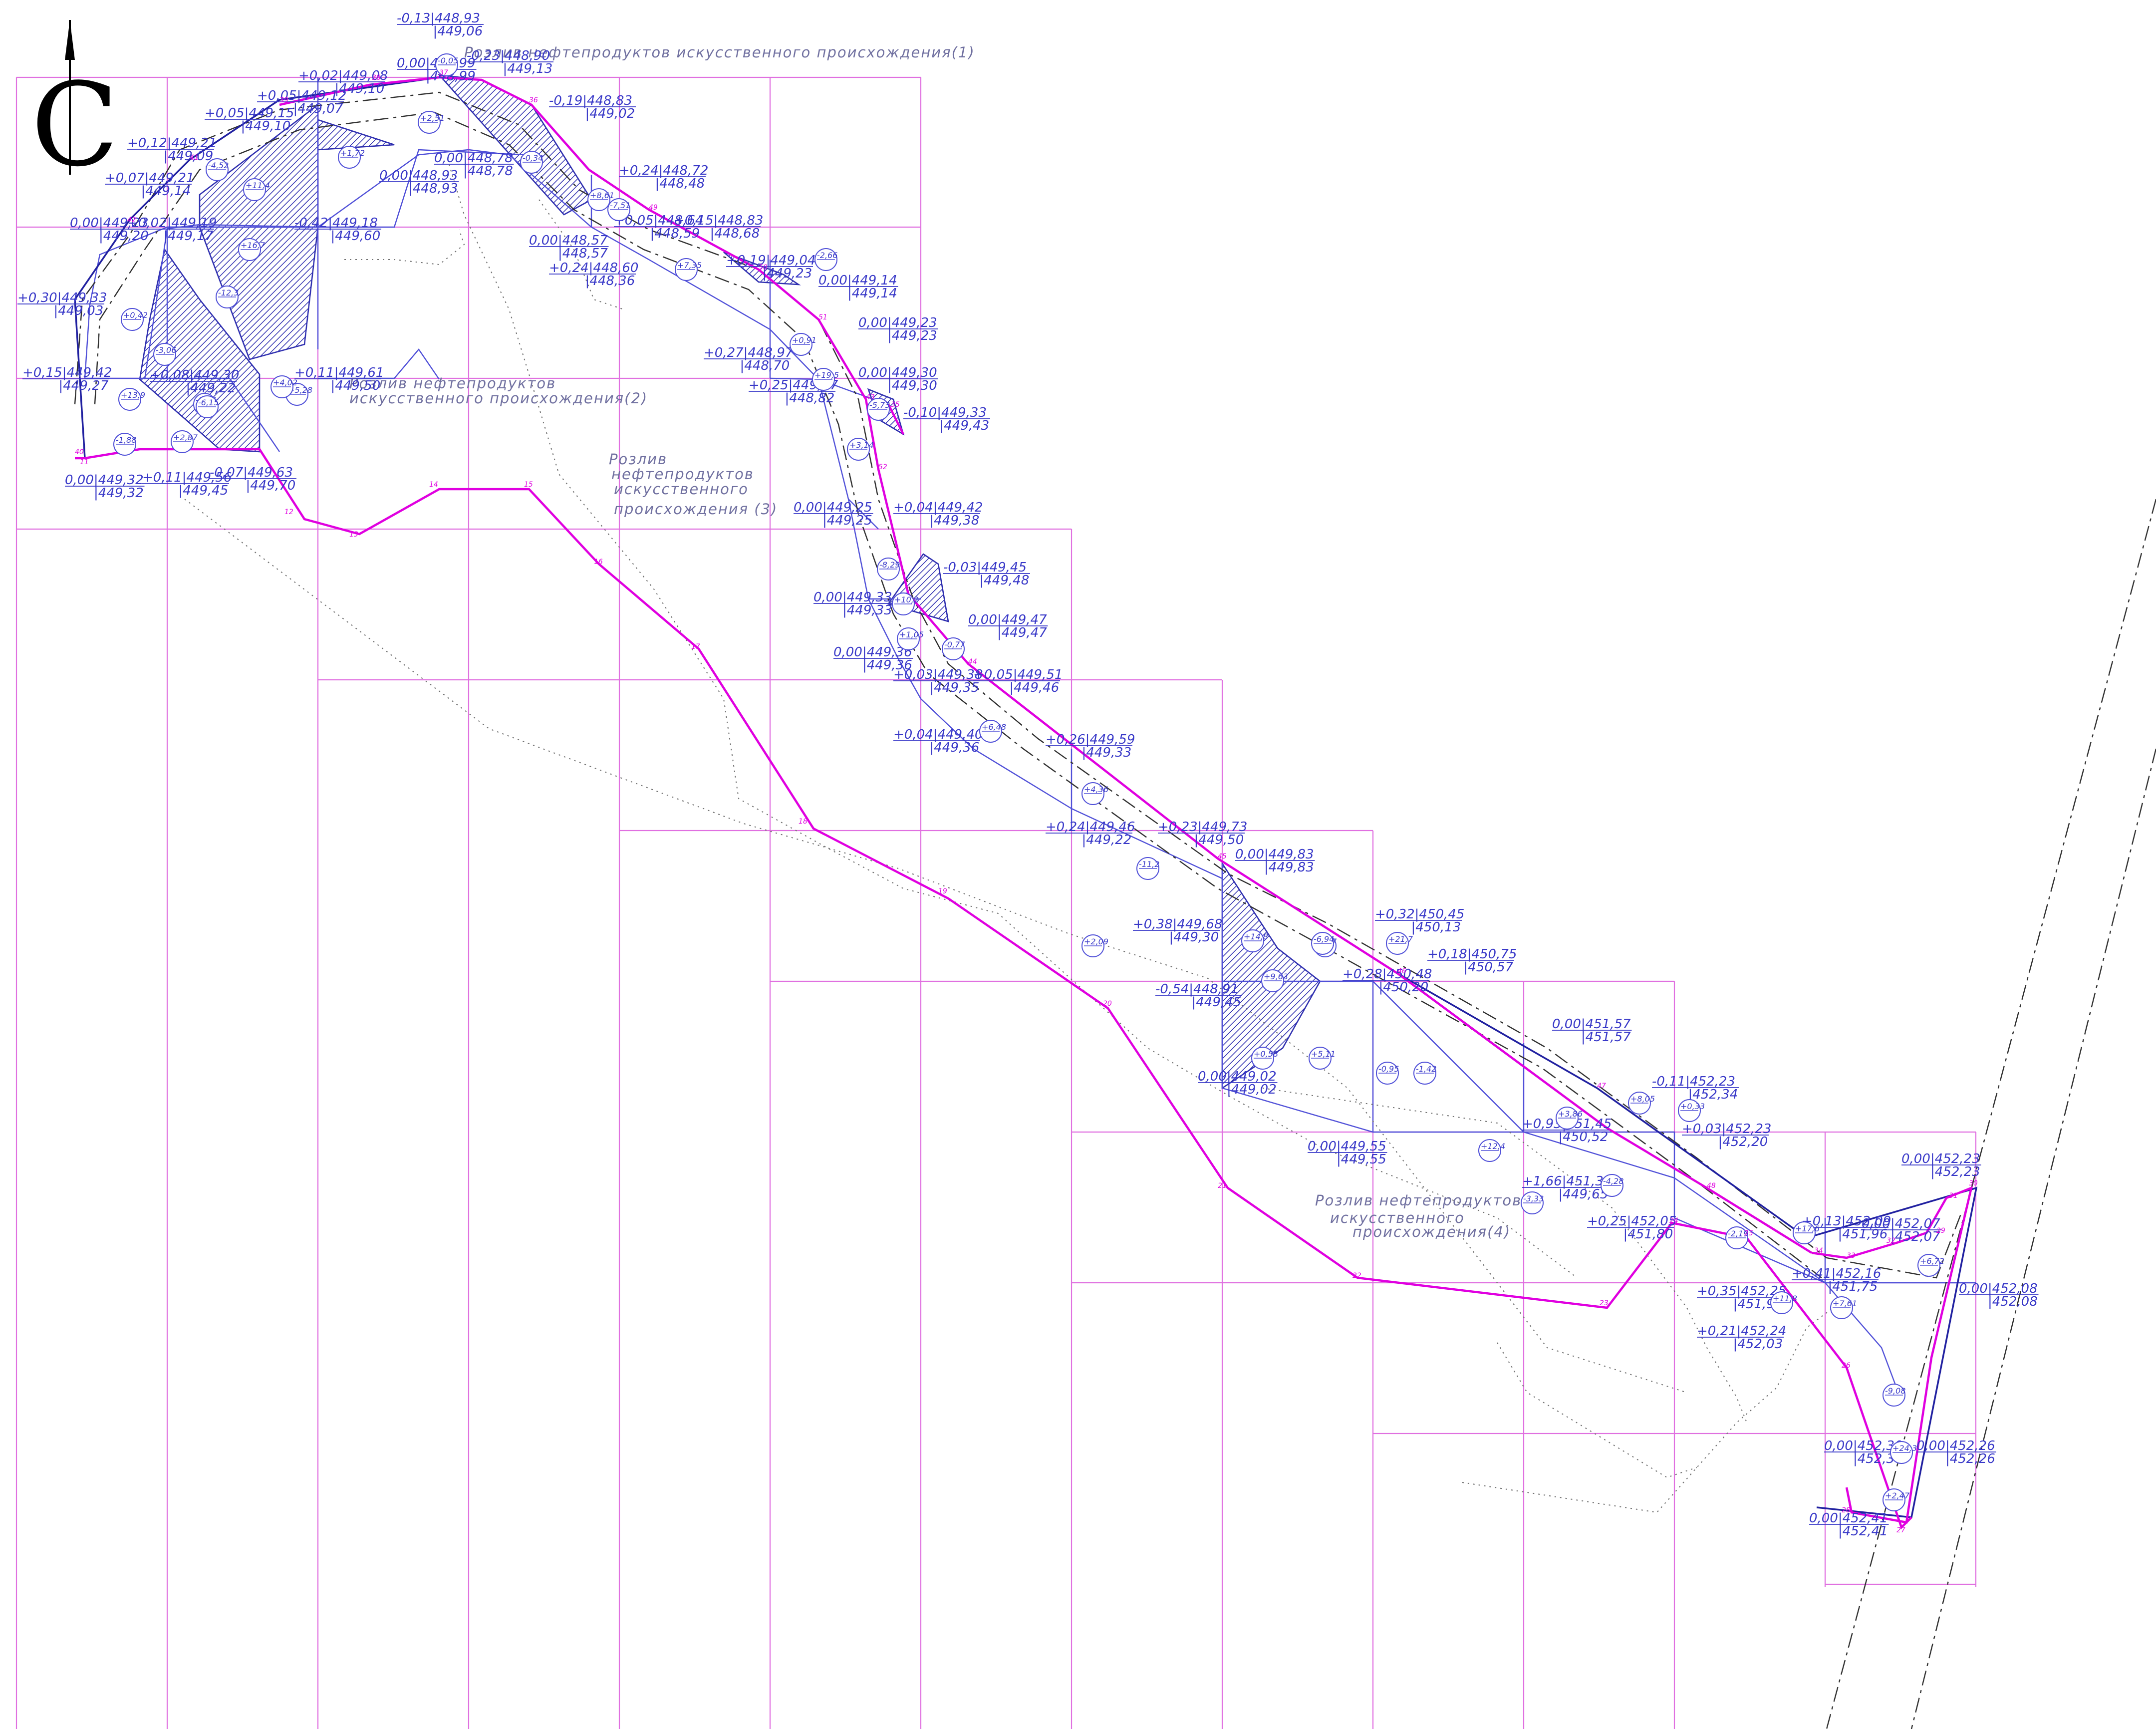 This screenshot has height=1729, width=2156. What do you see at coordinates (458, 31) in the screenshot?
I see `mark-bottom: |449,06` at bounding box center [458, 31].